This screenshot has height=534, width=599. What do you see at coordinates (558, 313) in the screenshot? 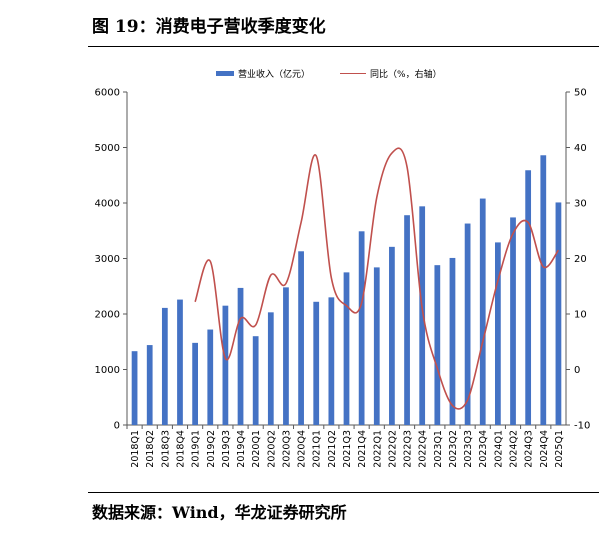
I see `bar-2025Q1` at bounding box center [558, 313].